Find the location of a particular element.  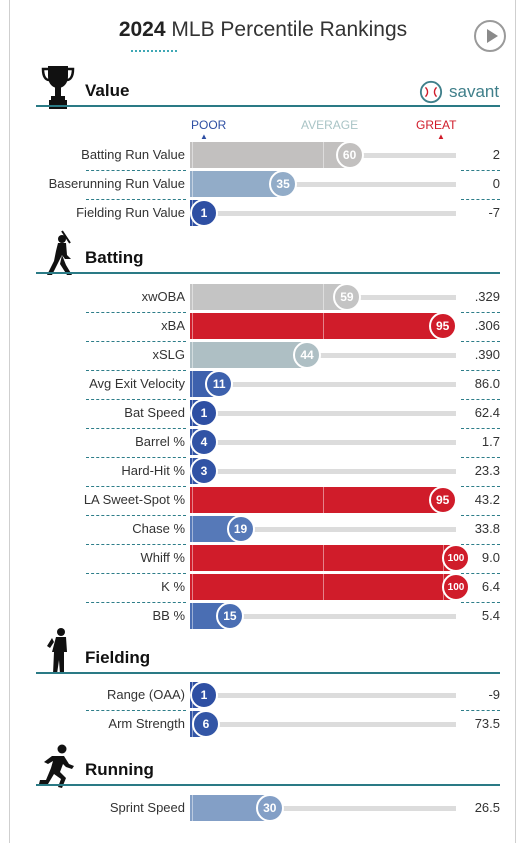

bar-la-sweet-spot is located at coordinates (316, 500).